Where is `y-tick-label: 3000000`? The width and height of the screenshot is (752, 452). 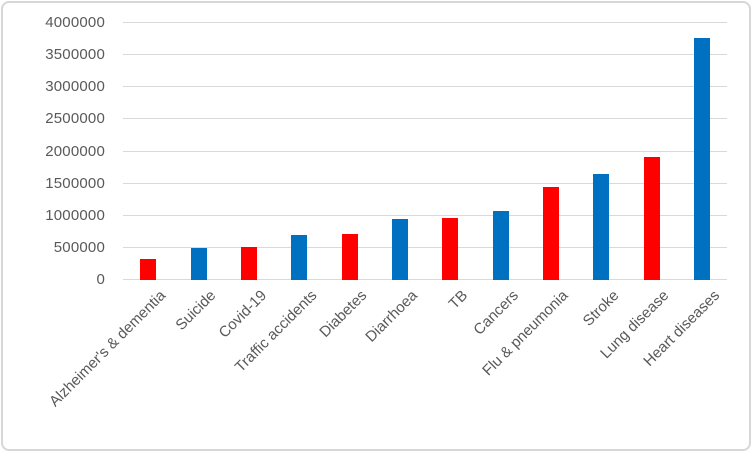 y-tick-label: 3000000 is located at coordinates (75, 87).